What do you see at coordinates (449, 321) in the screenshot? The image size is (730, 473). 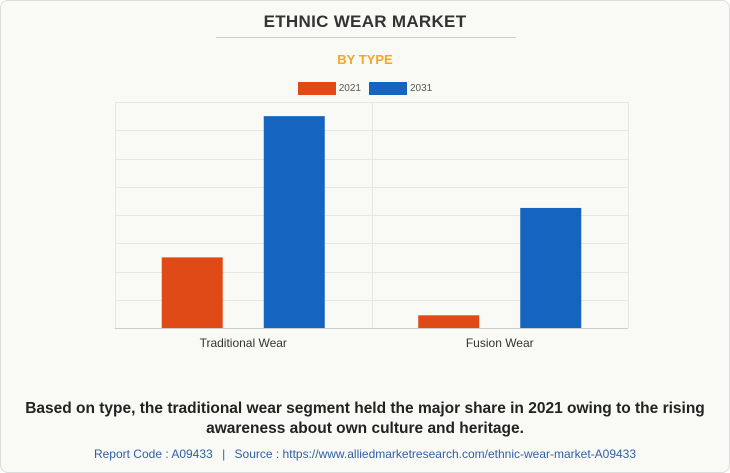 I see `bar-2021-fusion-wear` at bounding box center [449, 321].